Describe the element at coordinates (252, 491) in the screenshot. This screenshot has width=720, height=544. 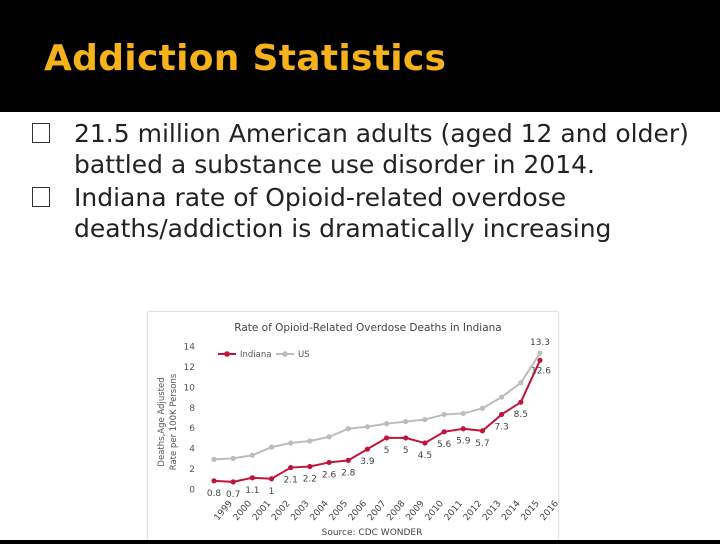
I see `data-label-indiana: 1.1` at that location.